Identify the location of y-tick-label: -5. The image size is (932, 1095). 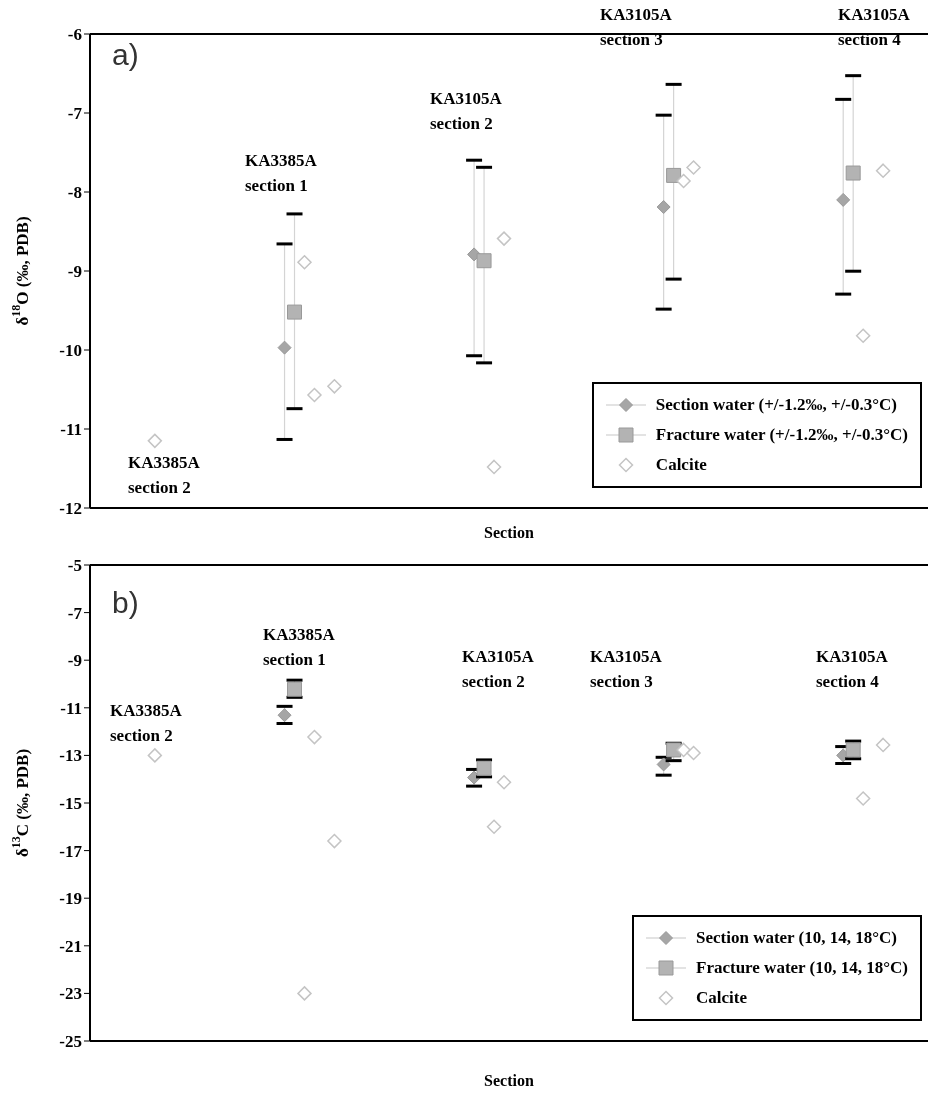
(74, 566).